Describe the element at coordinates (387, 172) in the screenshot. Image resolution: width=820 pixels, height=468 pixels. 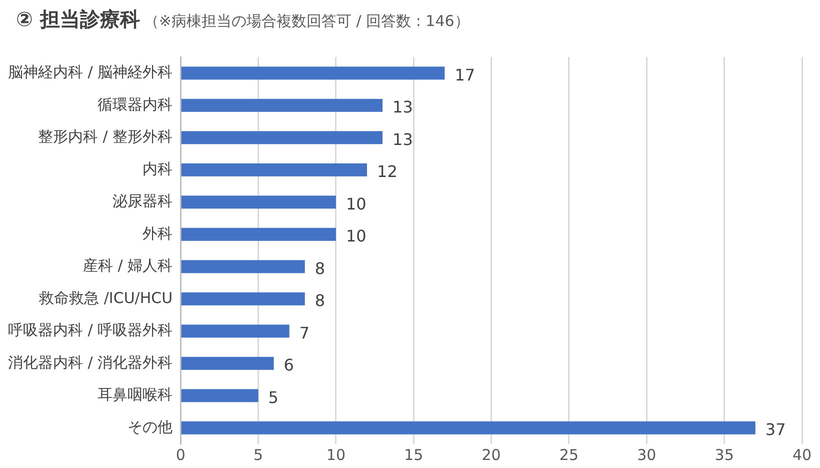
I see `data-label: 12` at that location.